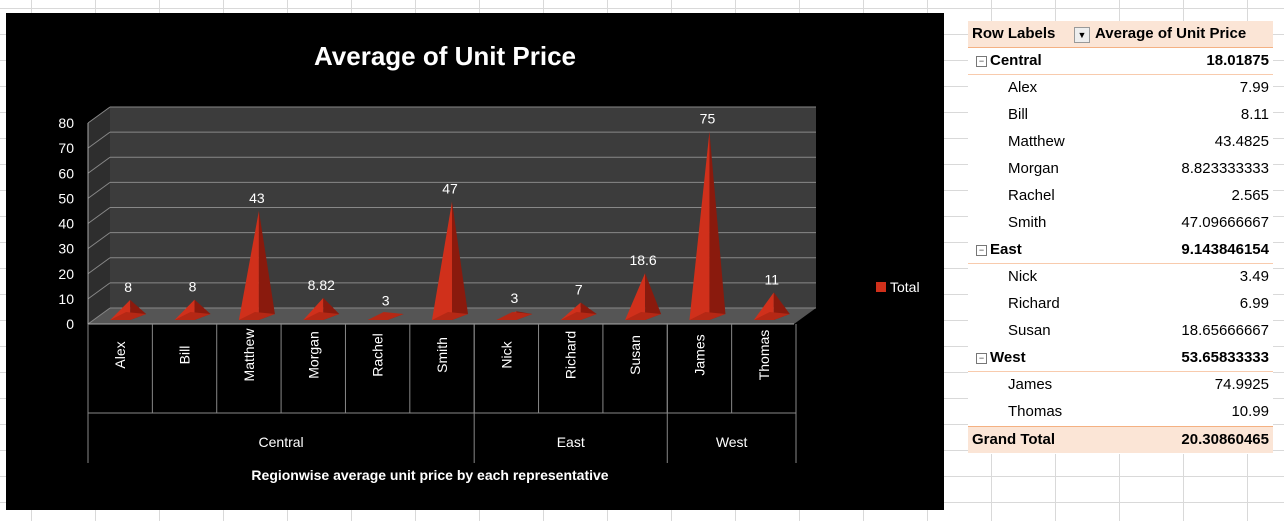 The image size is (1284, 521). Describe the element at coordinates (881, 287) in the screenshot. I see `legend-swatch` at that location.